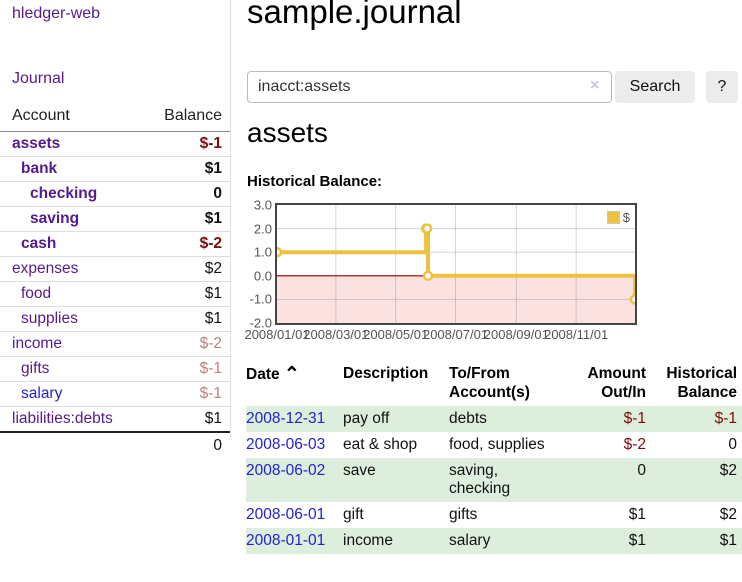  What do you see at coordinates (187, 269) in the screenshot?
I see `account-balance: $2` at bounding box center [187, 269].